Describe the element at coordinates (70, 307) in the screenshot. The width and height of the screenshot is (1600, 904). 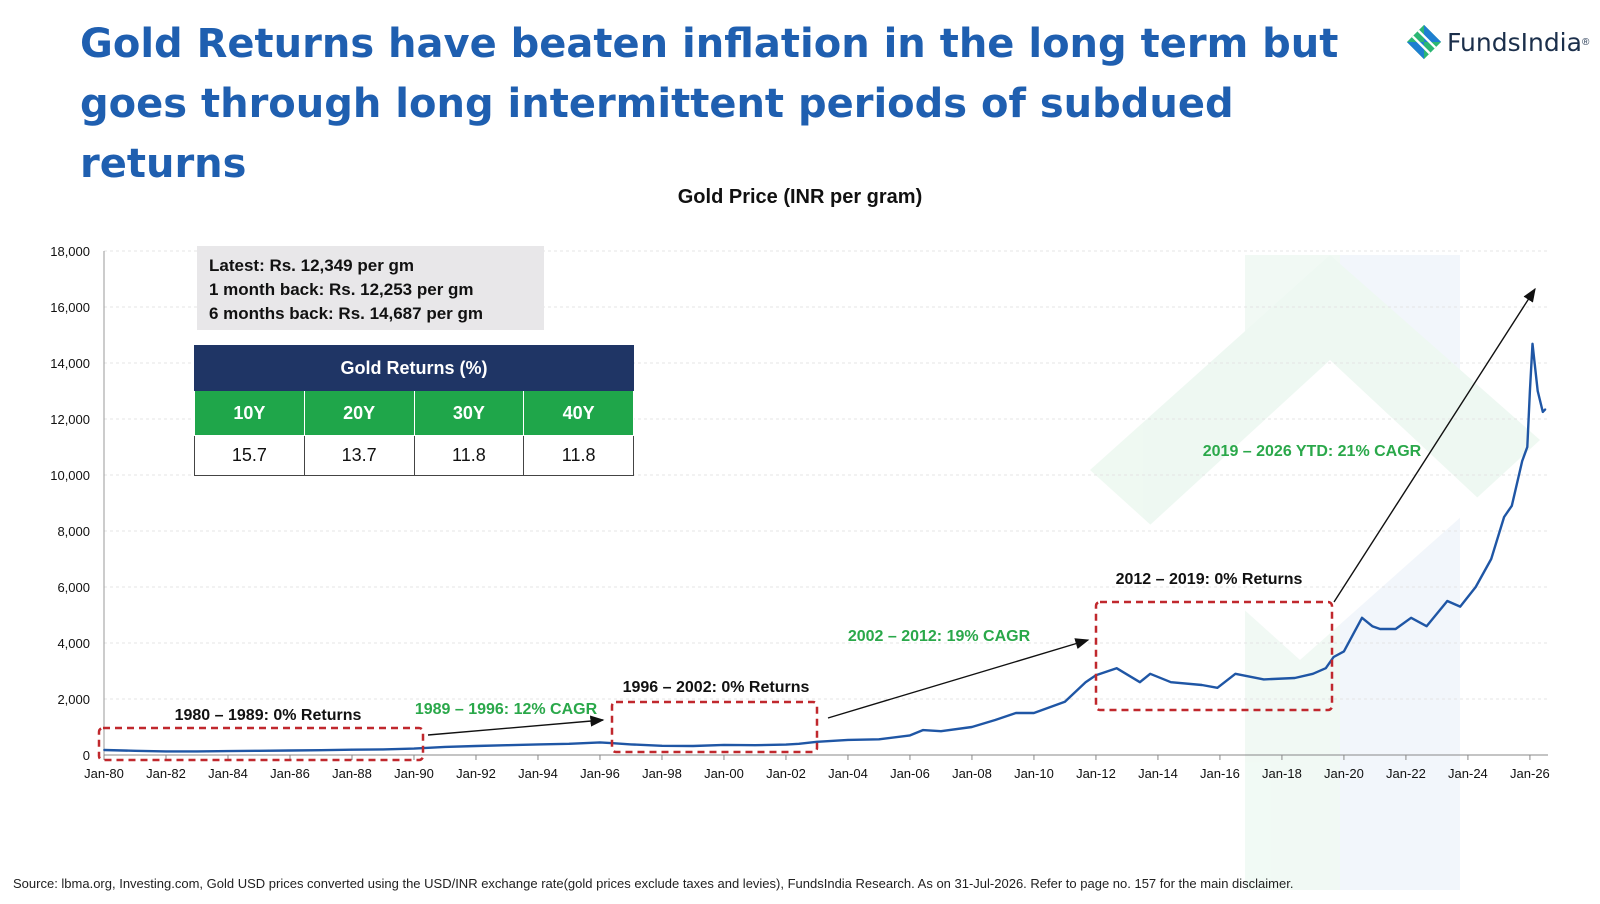
I see `y-tick-label: 16,000` at that location.